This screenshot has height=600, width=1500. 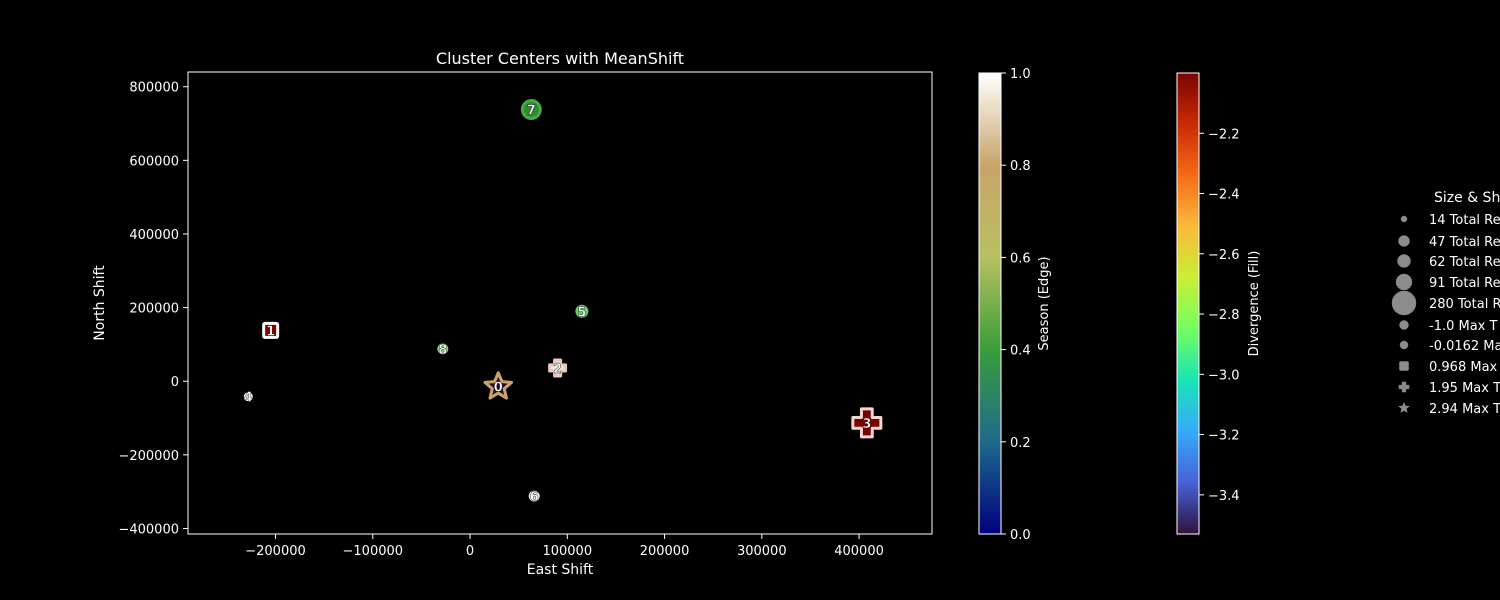 I want to click on y-tick-label: 0, so click(x=175, y=382).